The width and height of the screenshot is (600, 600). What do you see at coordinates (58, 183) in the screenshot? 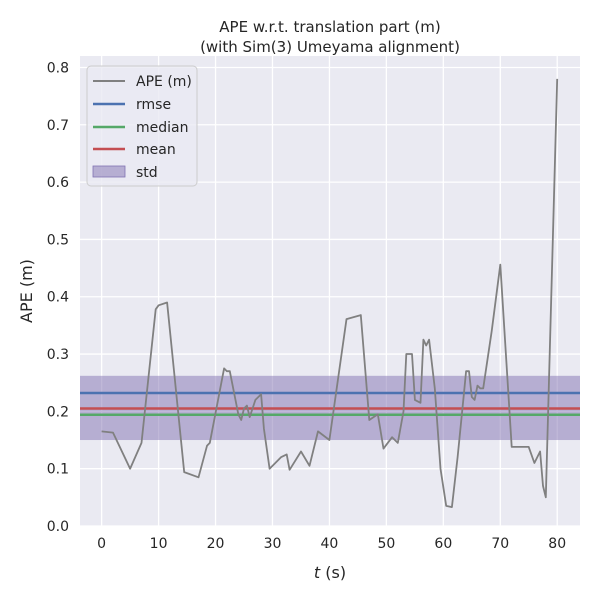
I see `y-tick-label: 0.6` at bounding box center [58, 183].